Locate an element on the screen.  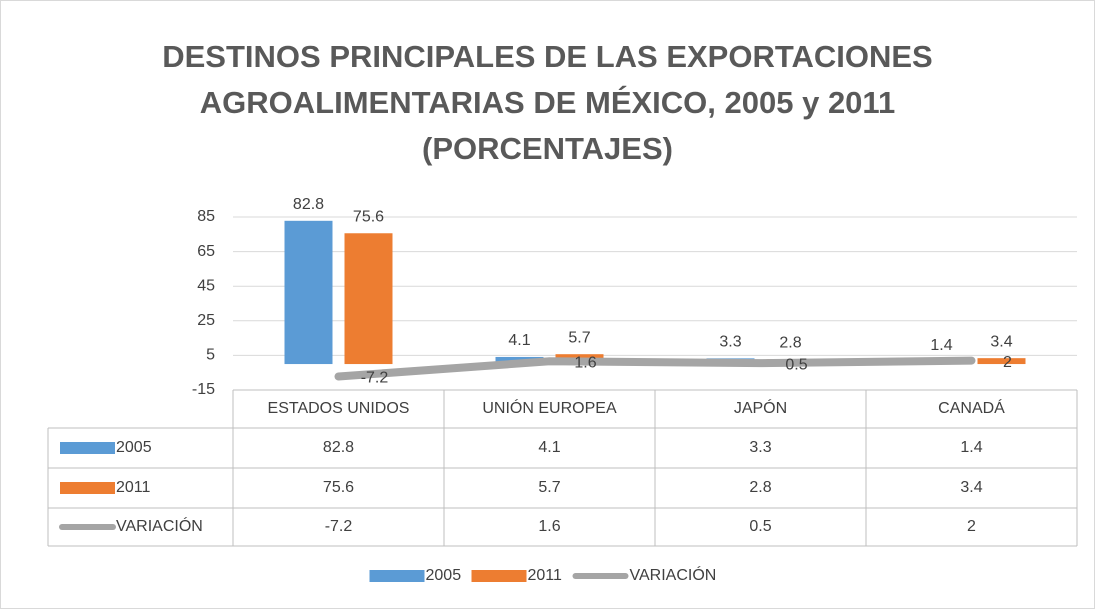
data-label: 75.6 is located at coordinates (368, 216).